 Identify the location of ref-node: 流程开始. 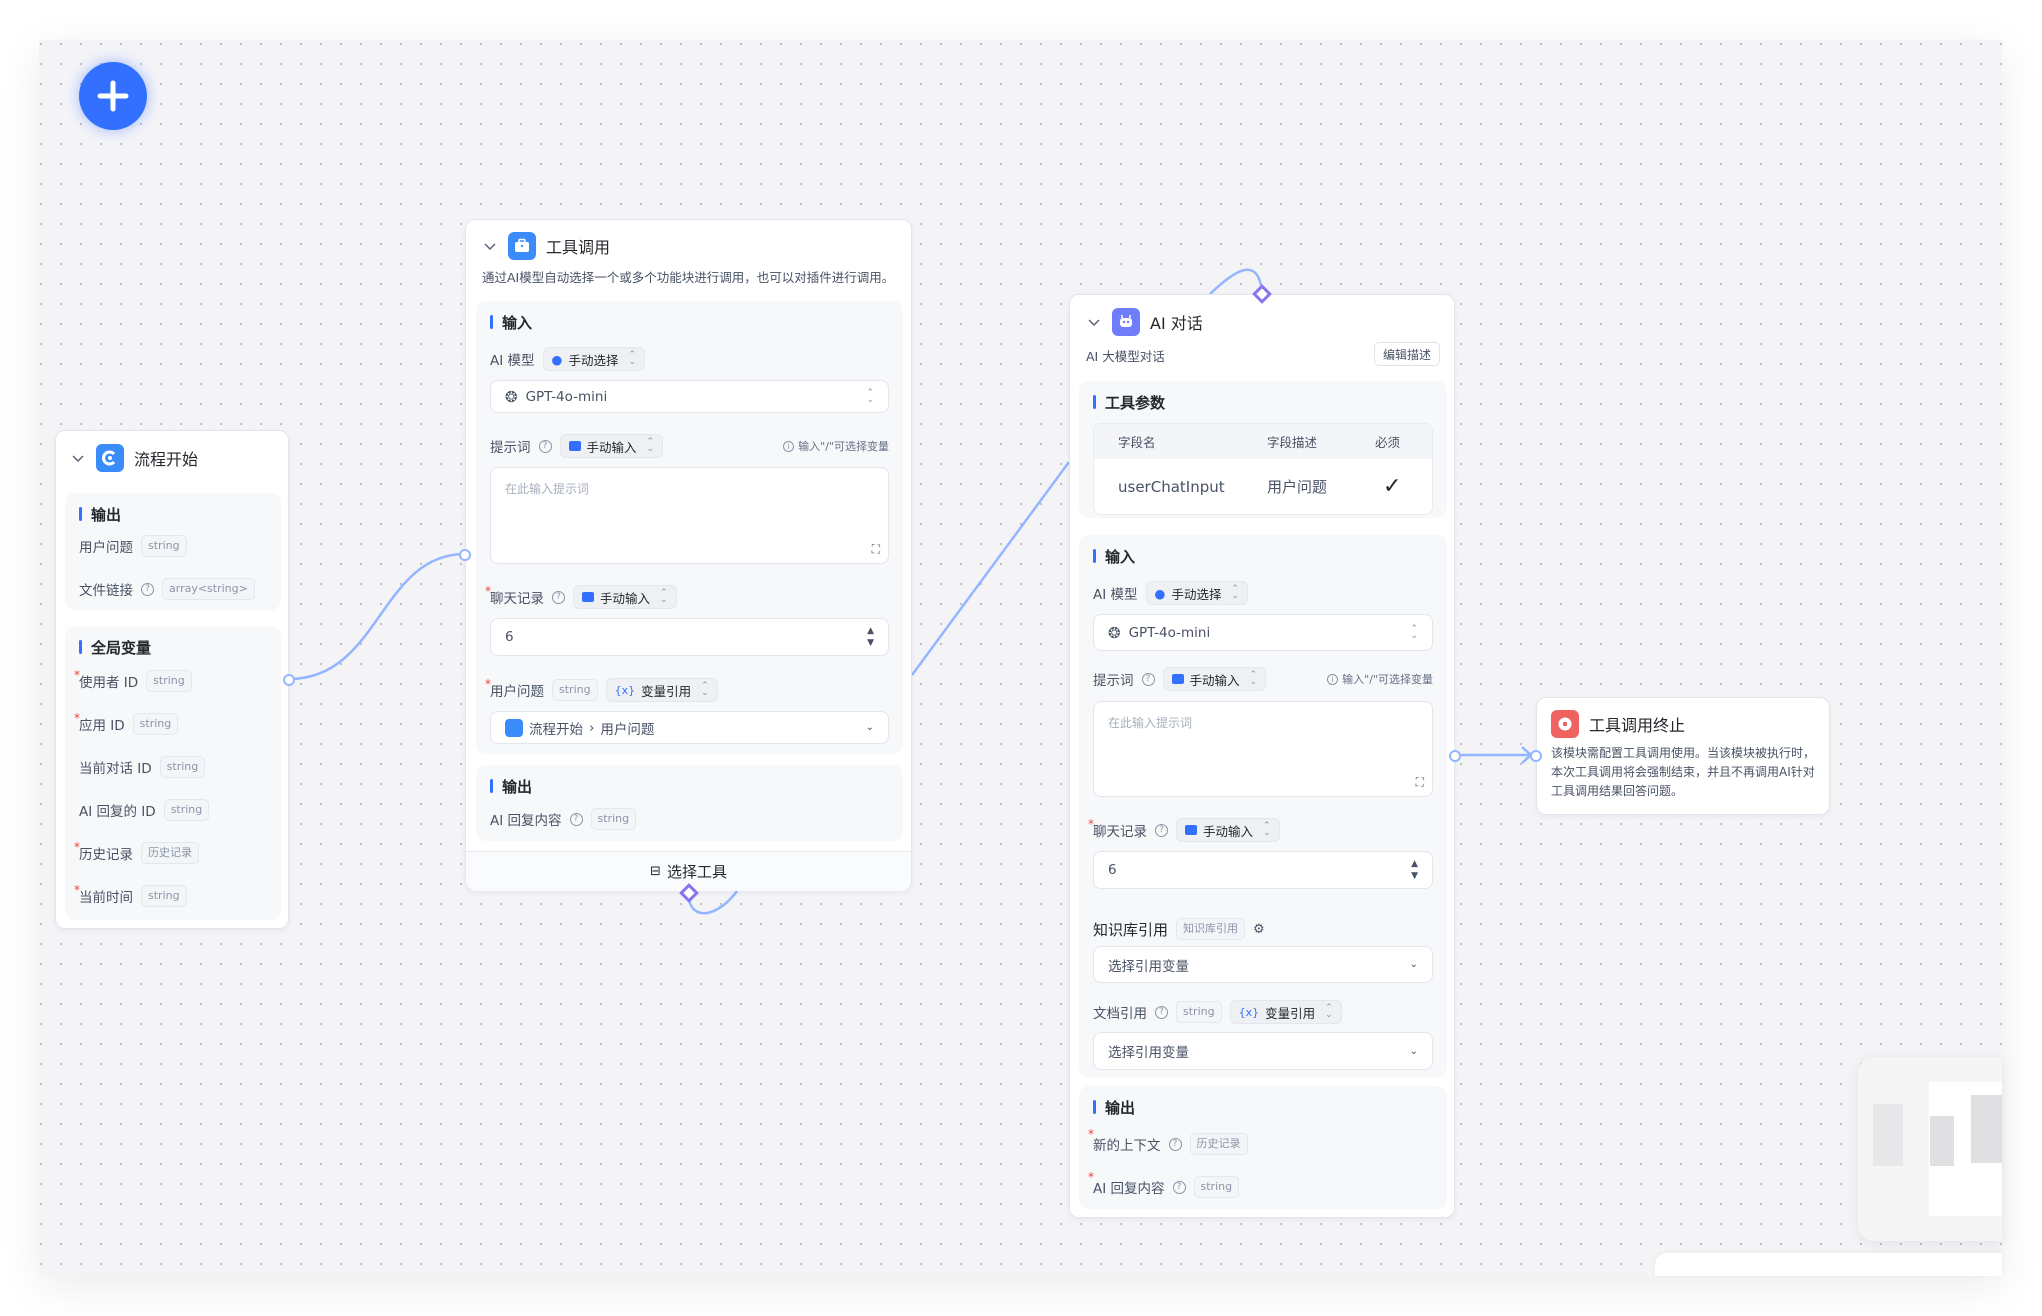
(556, 729).